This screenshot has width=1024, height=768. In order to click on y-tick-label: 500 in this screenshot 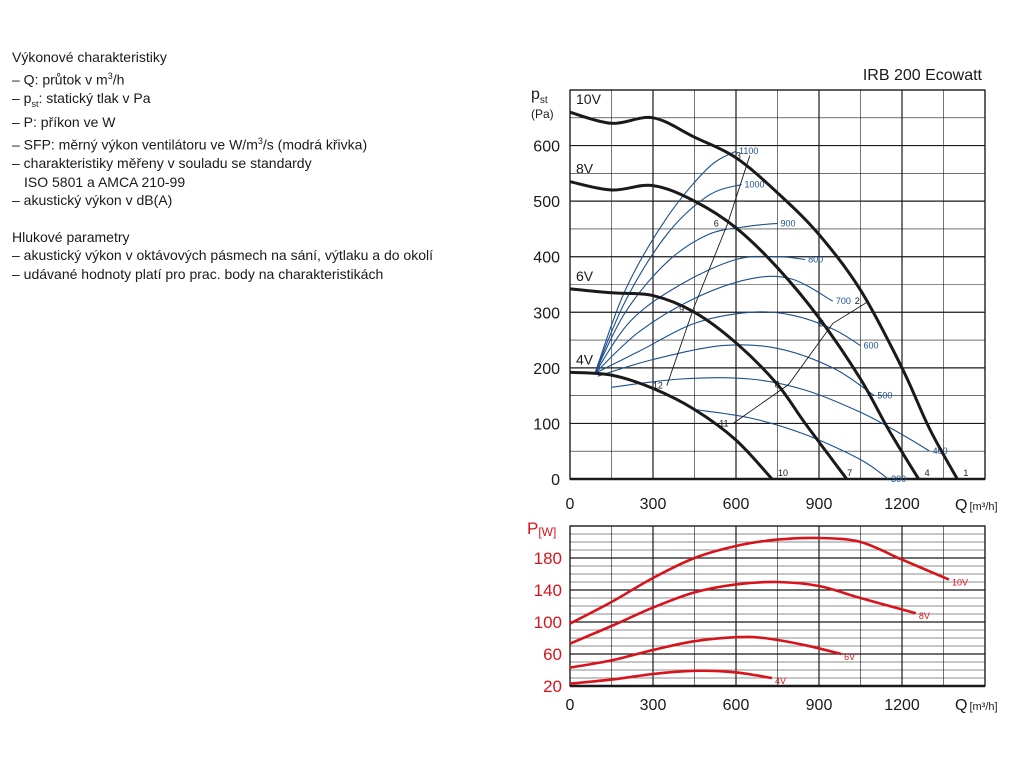, I will do `click(546, 202)`.